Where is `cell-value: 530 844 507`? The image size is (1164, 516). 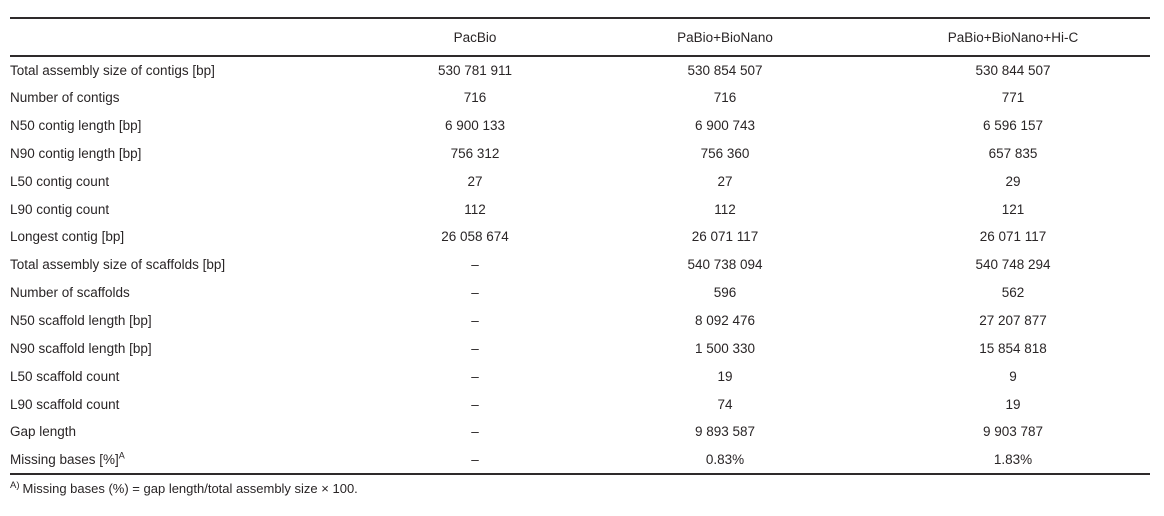
cell-value: 530 844 507 is located at coordinates (1013, 70).